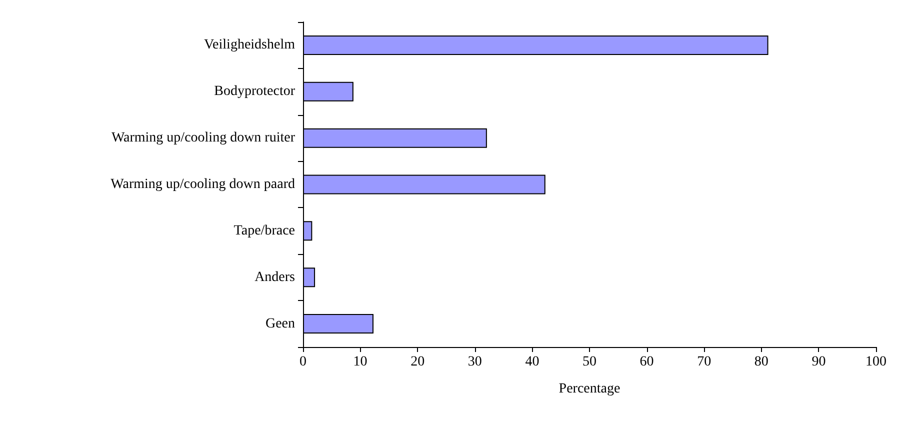 Image resolution: width=903 pixels, height=430 pixels. Describe the element at coordinates (876, 362) in the screenshot. I see `x-tick-label: 100` at that location.